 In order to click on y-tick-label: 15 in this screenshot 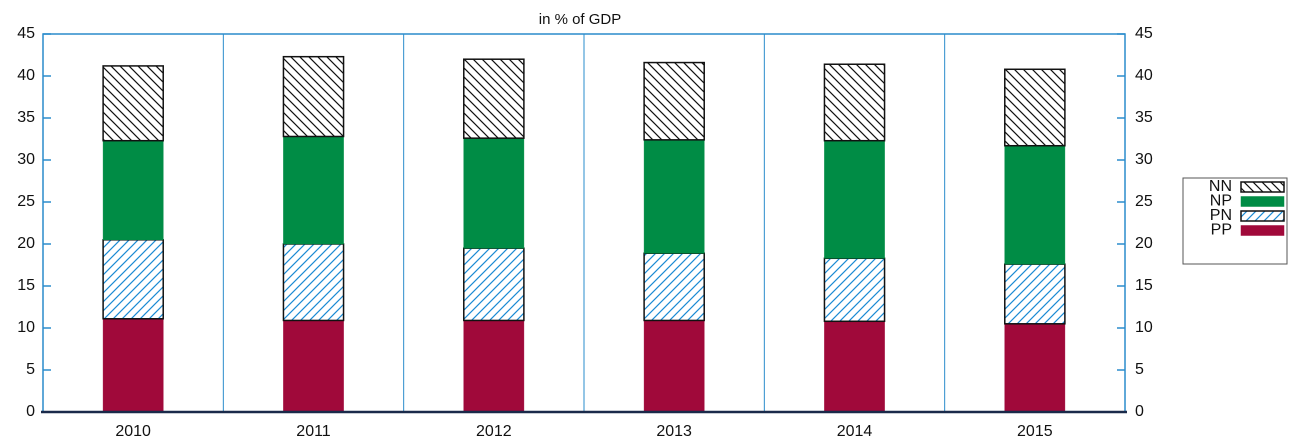, I will do `click(26, 285)`.